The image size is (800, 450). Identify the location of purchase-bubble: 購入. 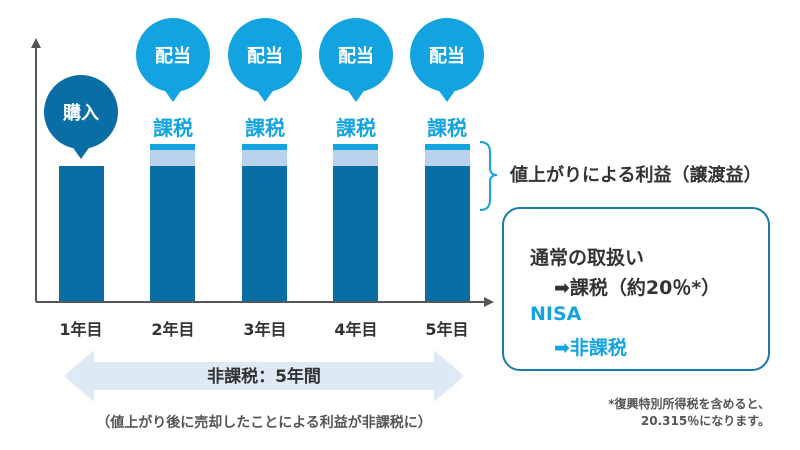
(81, 117).